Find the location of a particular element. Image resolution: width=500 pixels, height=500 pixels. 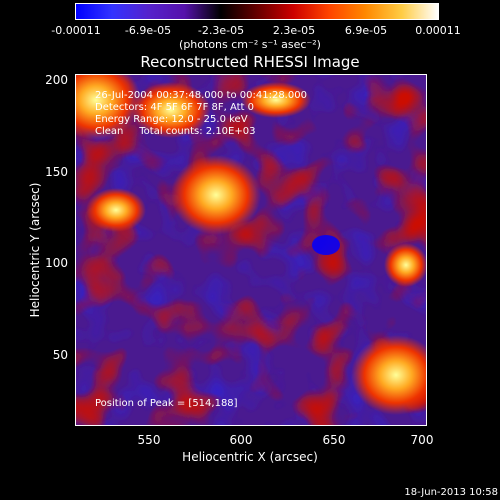

annotation-counts: Clean Total counts: 2.10E+03 is located at coordinates (175, 131).